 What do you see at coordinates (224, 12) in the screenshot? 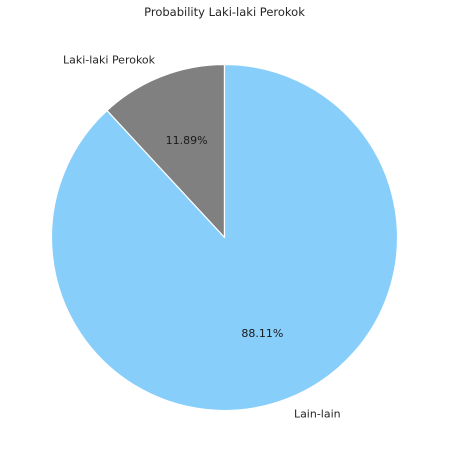
I see `chart-title: Probability Laki-laki Perokok` at bounding box center [224, 12].